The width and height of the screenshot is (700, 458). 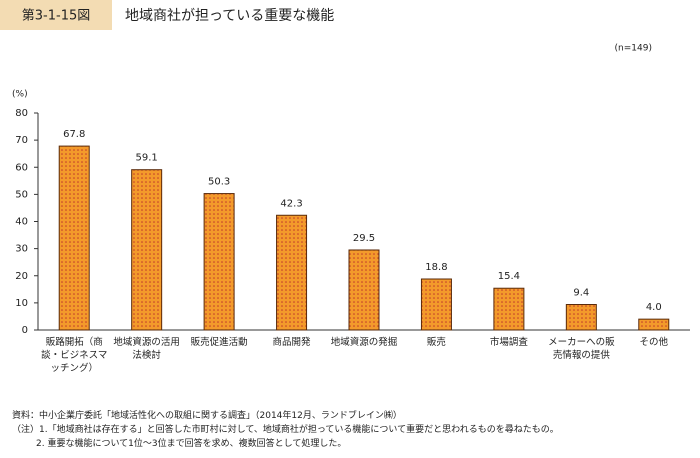 I want to click on value-label: 59.1, so click(x=147, y=158).